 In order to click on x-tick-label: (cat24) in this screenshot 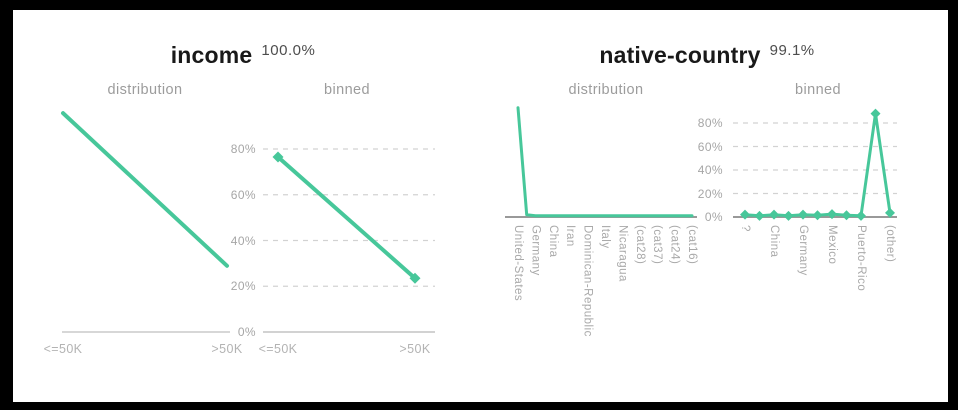, I will do `click(674, 245)`.